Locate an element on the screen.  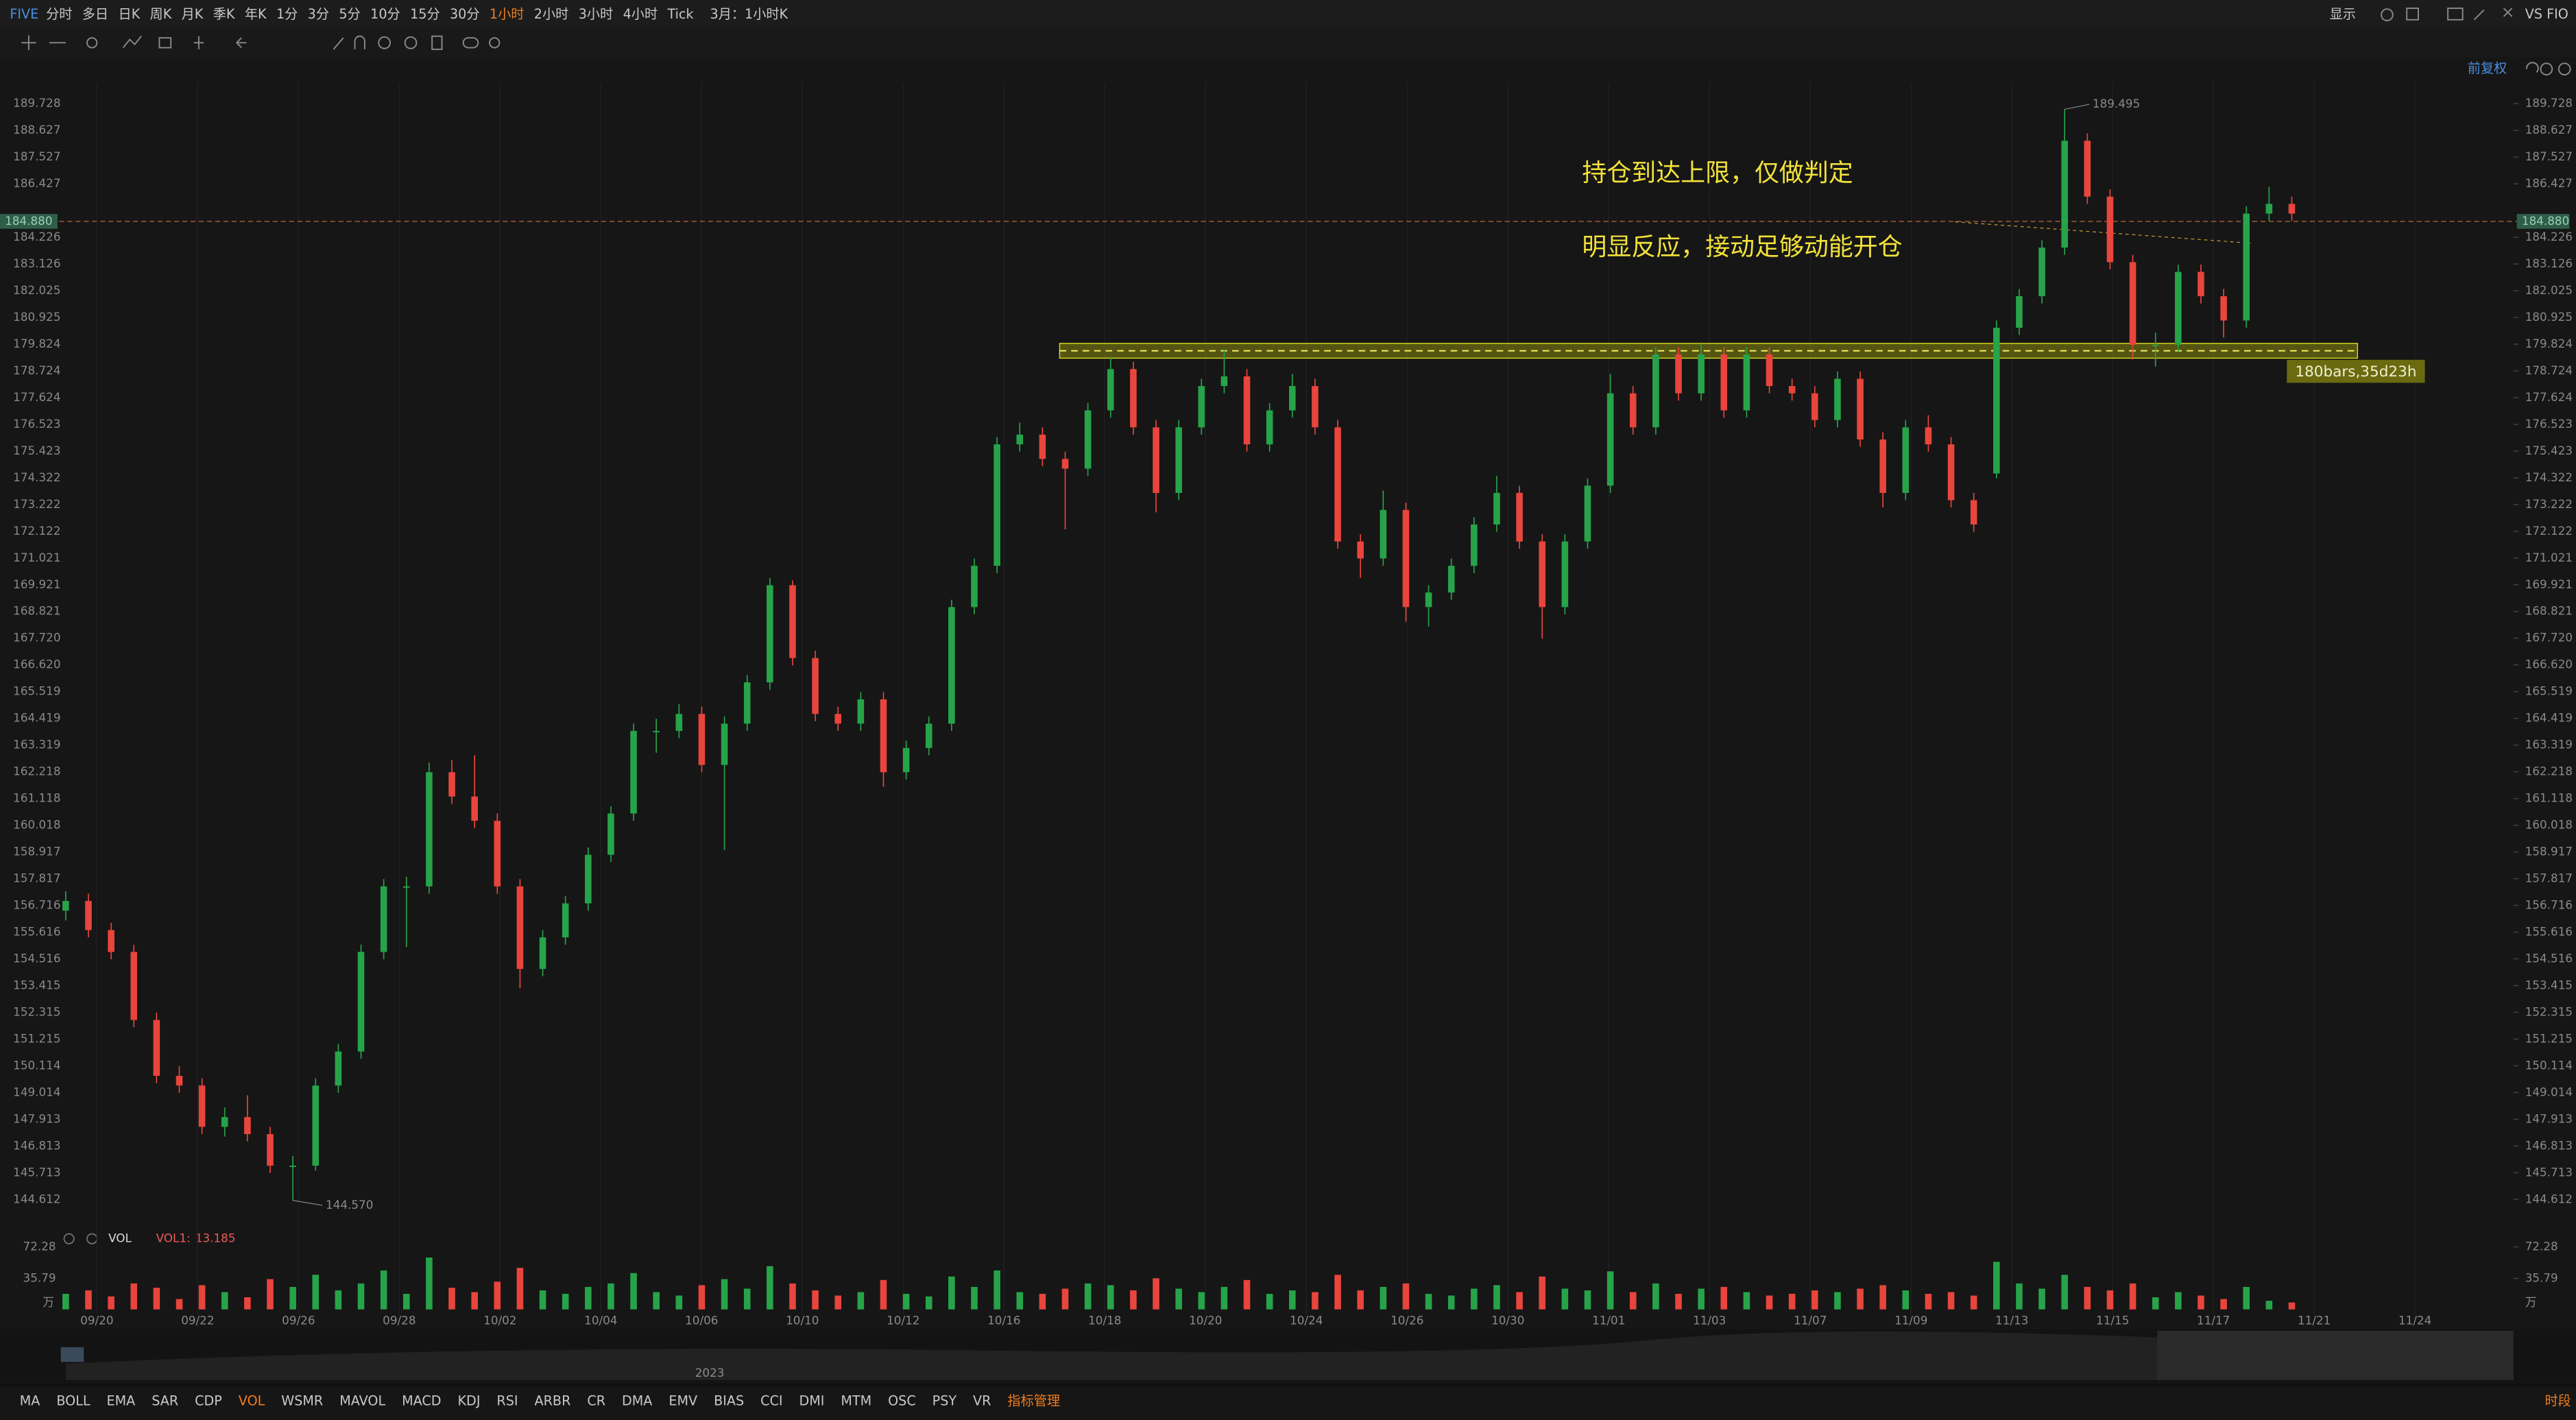
period-tab: 30分 is located at coordinates (465, 14).